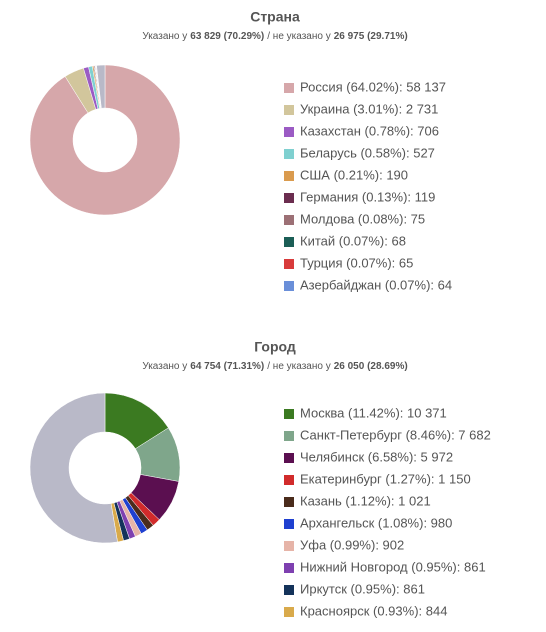  I want to click on legend-label: Россия (64.02%): 58 137, so click(373, 86).